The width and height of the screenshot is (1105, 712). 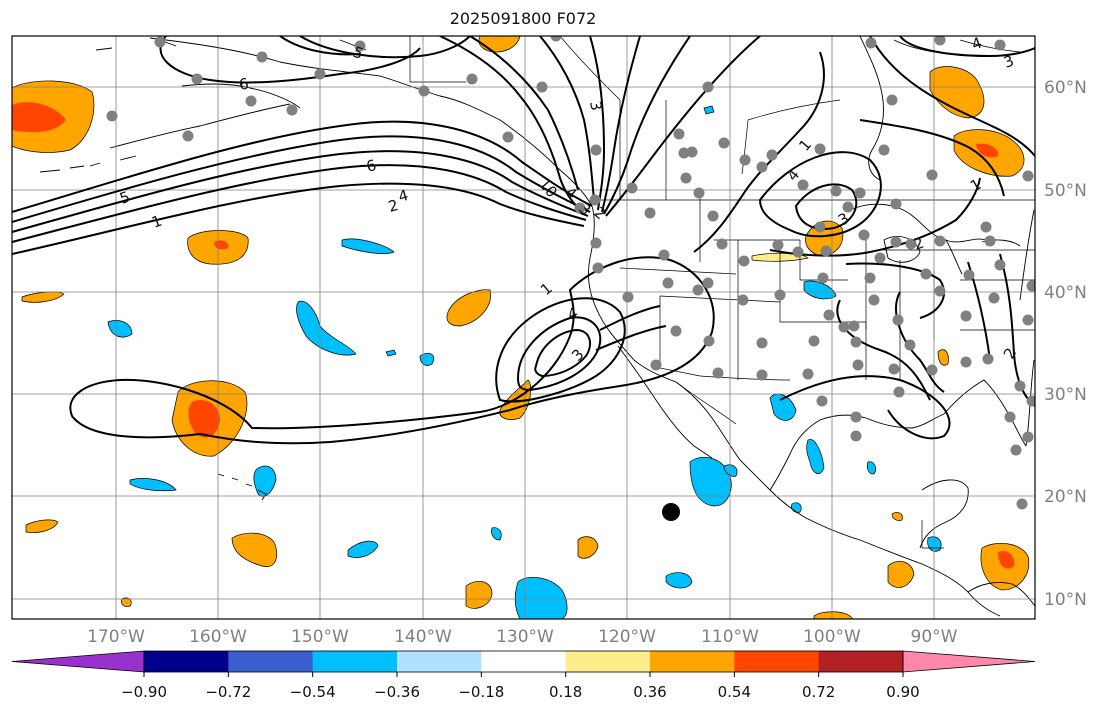 I want to click on colorbar-frame, so click(x=523, y=661).